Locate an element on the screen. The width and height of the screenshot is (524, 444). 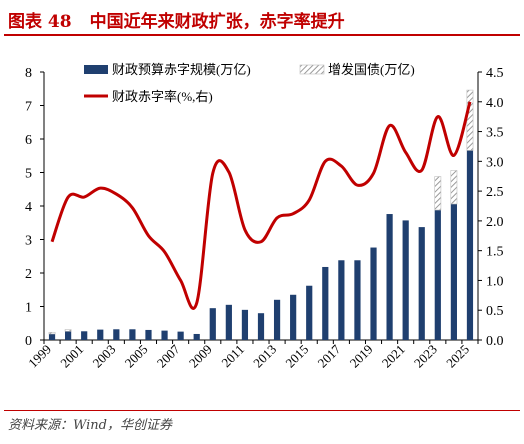
footer-divider is located at coordinates (262, 410).